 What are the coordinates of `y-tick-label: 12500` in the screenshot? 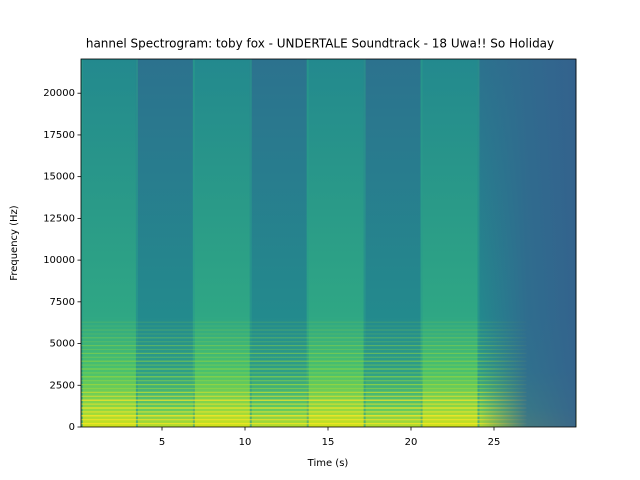 It's located at (59, 218).